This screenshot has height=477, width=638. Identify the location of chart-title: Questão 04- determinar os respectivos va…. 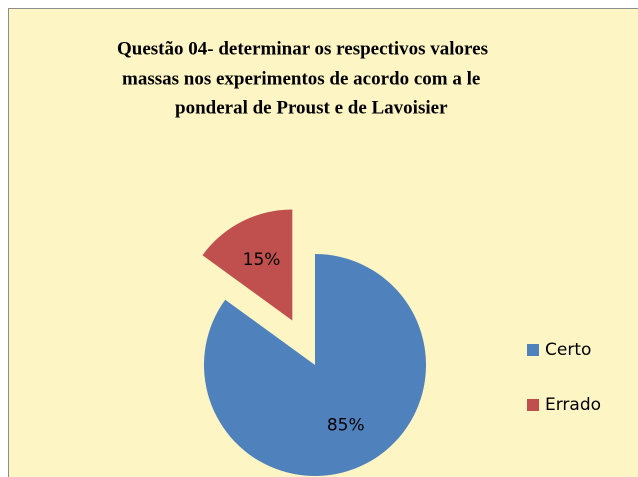
(302, 48).